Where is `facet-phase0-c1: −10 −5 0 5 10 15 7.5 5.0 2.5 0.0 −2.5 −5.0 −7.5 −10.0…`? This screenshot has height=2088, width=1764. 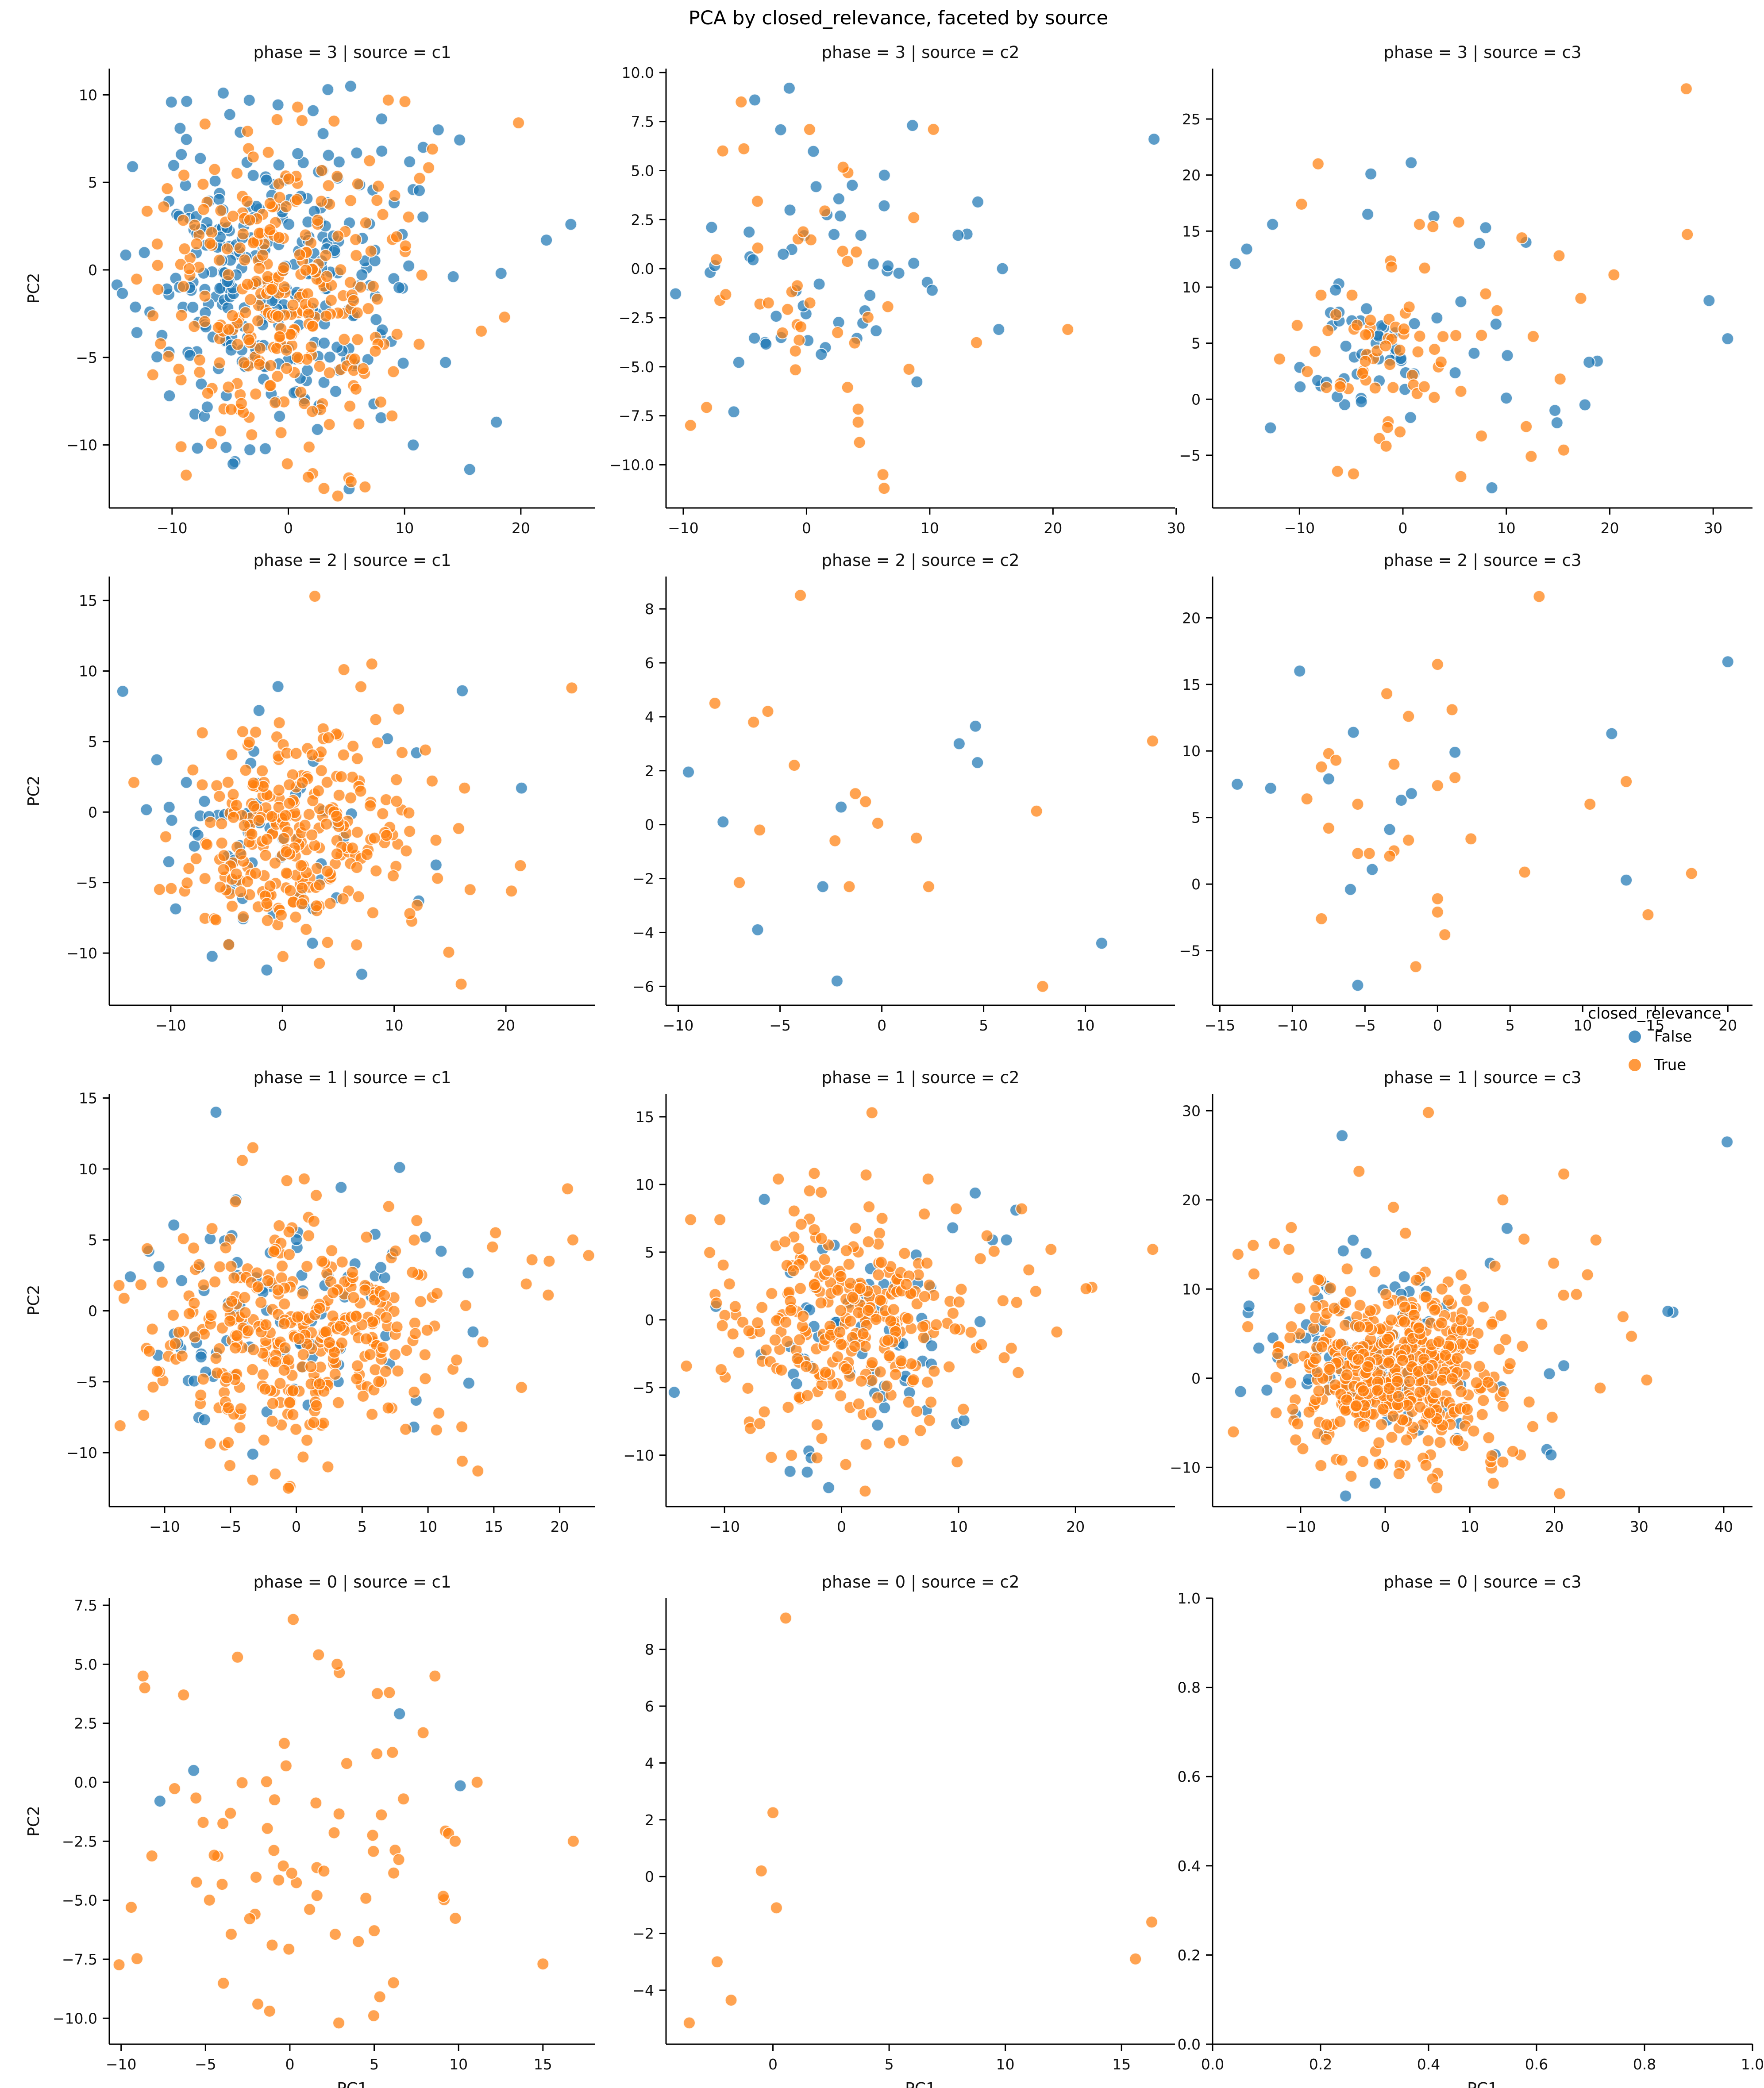 facet-phase0-c1: −10 −5 0 5 10 15 7.5 5.0 2.5 0.0 −2.5 −5.0 −7.5 −10.0… is located at coordinates (310, 1830).